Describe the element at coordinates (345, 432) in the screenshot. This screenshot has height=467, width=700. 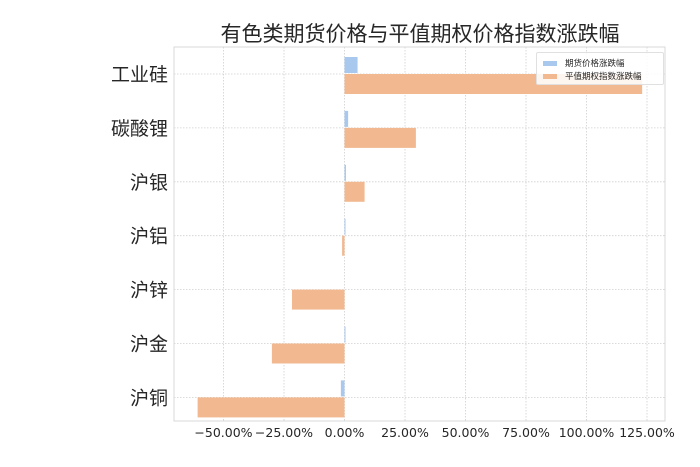
I see `x-tick-label: 0.00%` at that location.